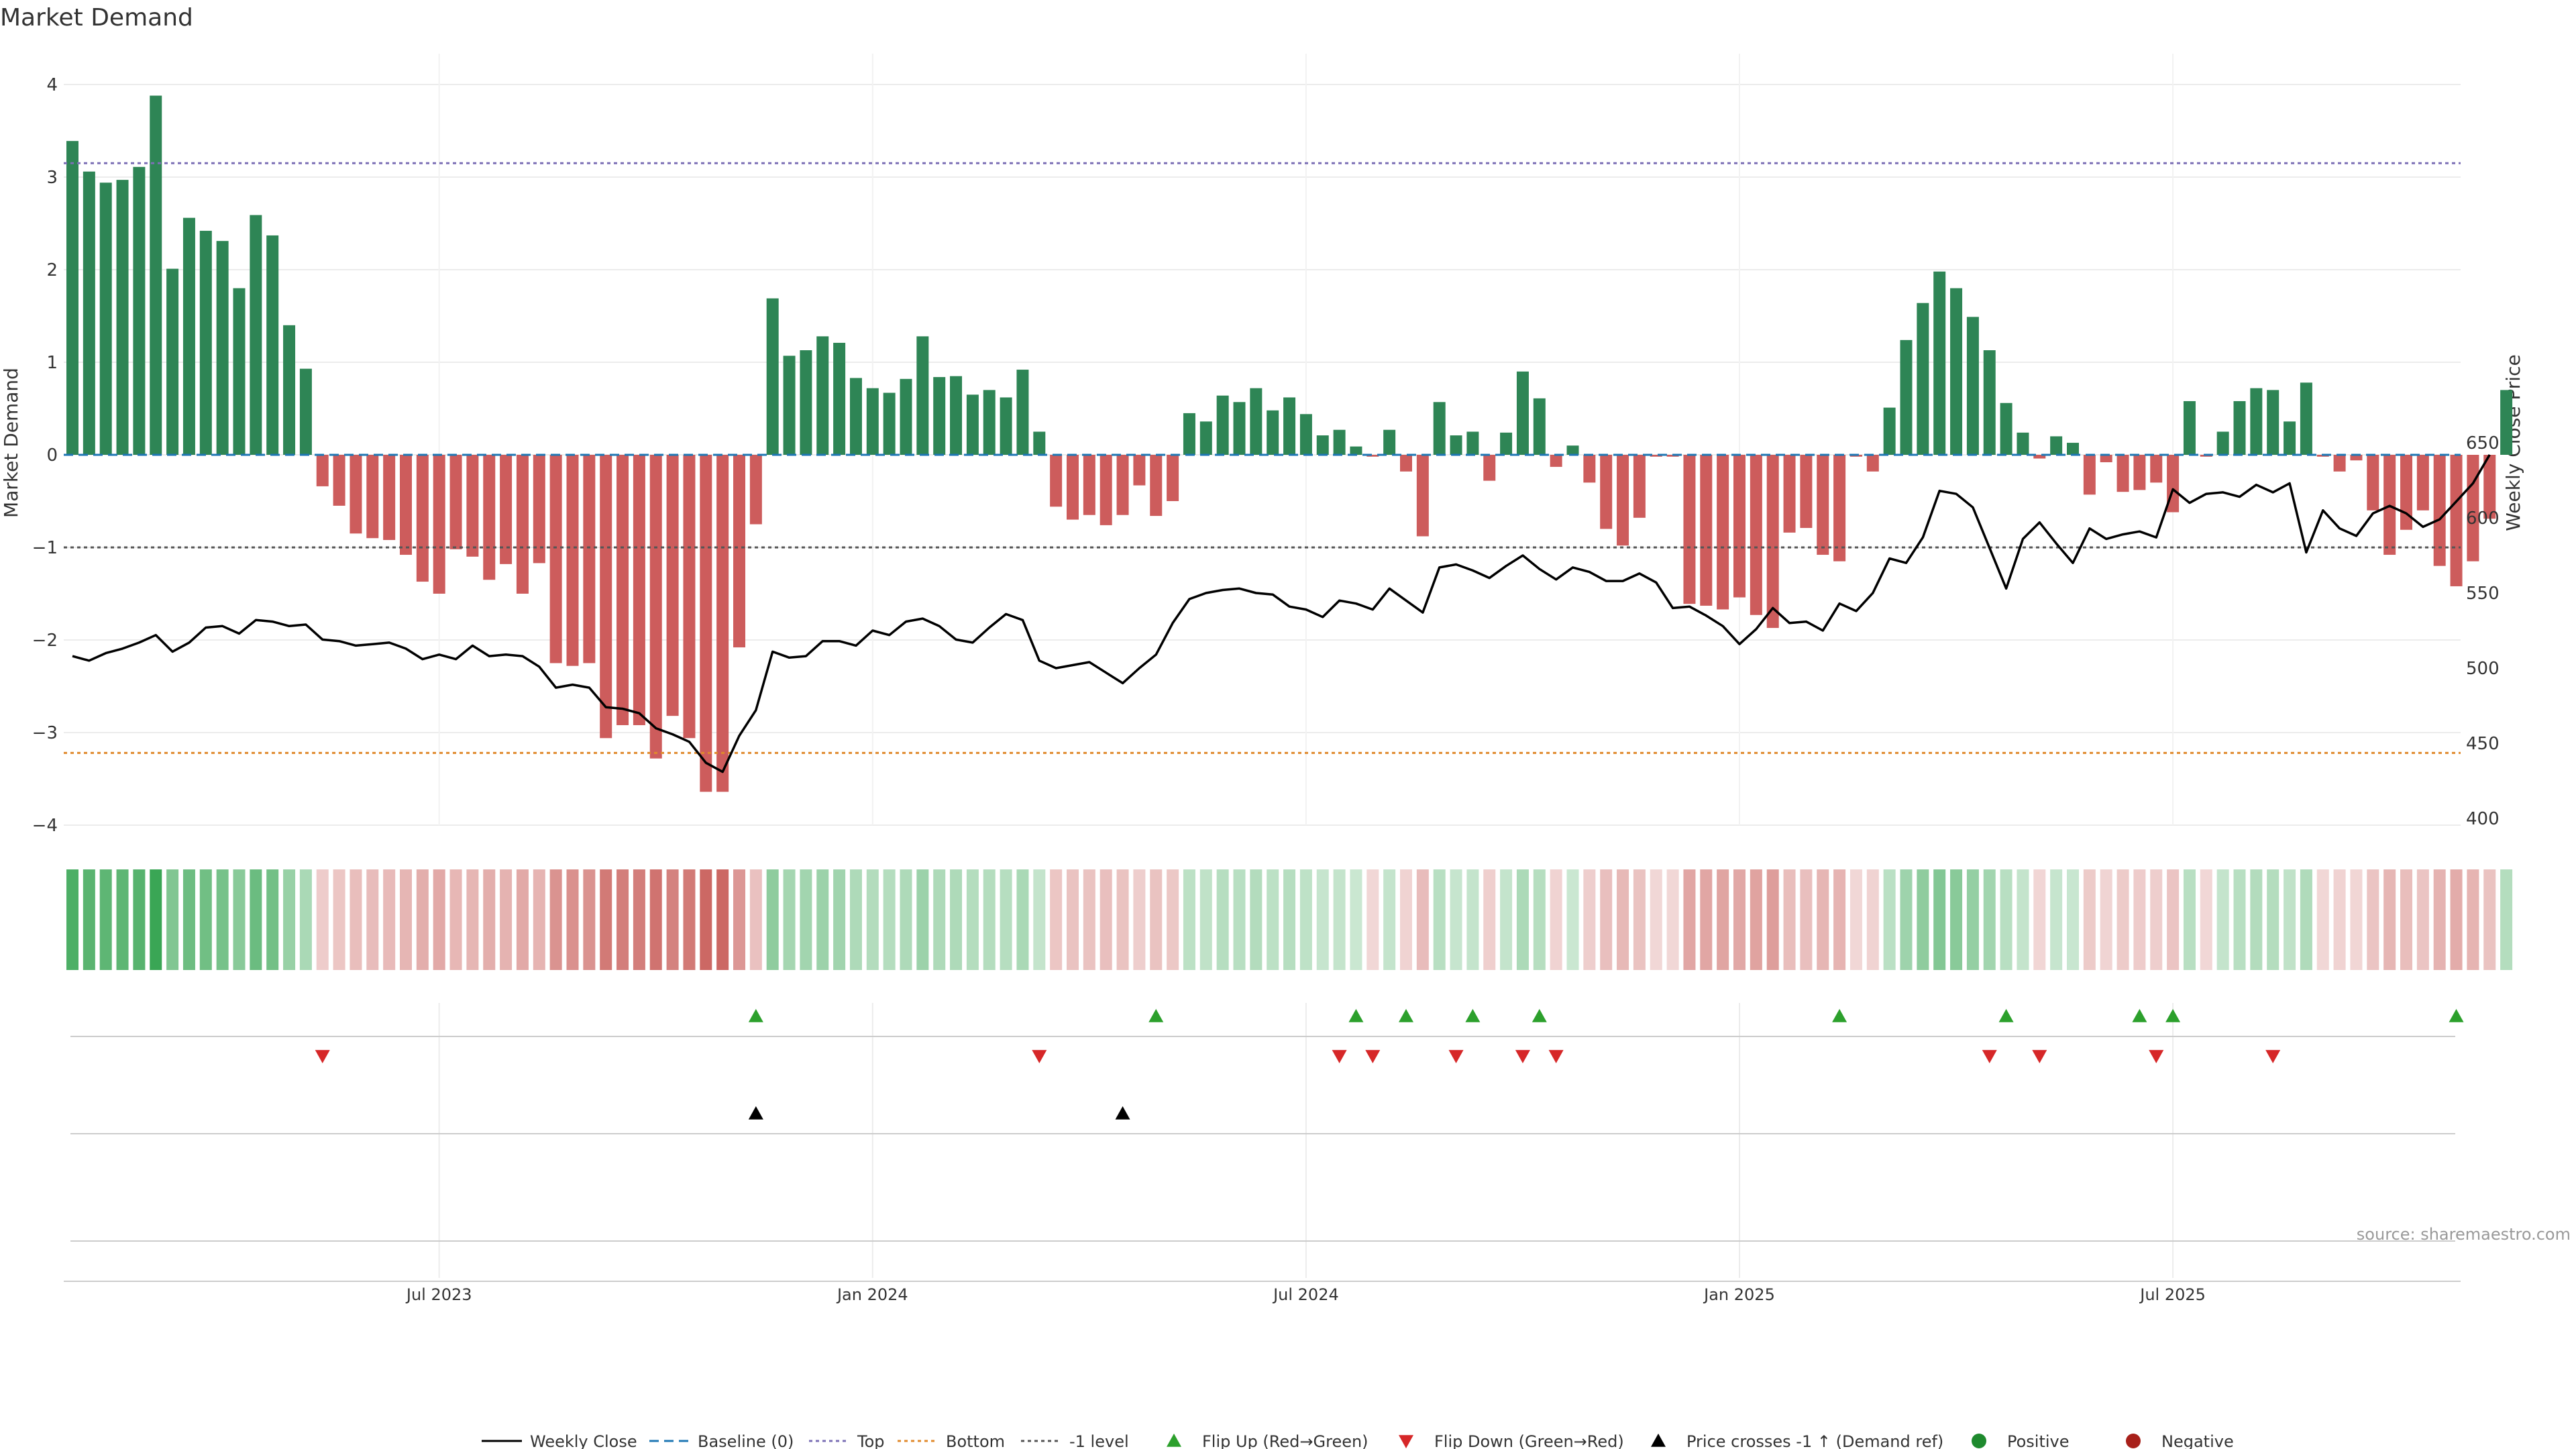 This screenshot has width=2576, height=1449. I want to click on chart-title: Market Demand, so click(96, 18).